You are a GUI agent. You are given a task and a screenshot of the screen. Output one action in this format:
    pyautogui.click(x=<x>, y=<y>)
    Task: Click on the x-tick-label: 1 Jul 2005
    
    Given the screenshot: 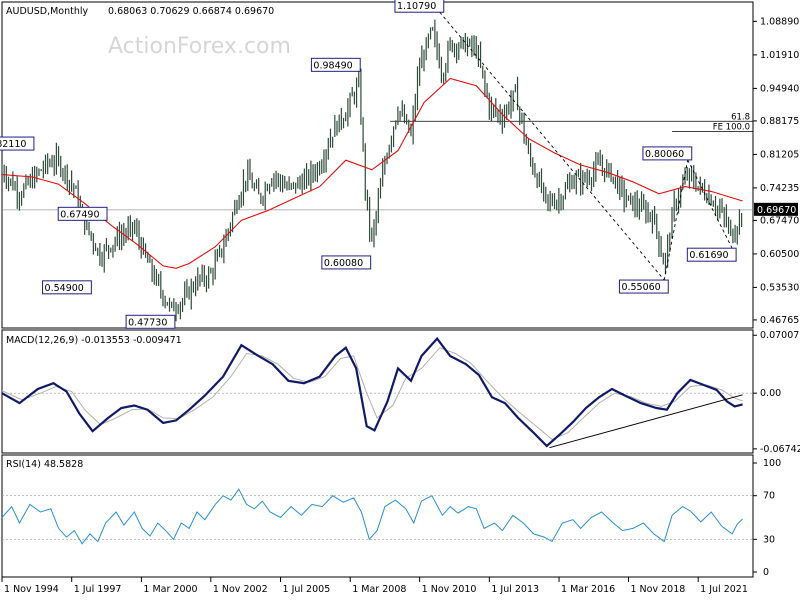 What is the action you would take?
    pyautogui.click(x=307, y=589)
    